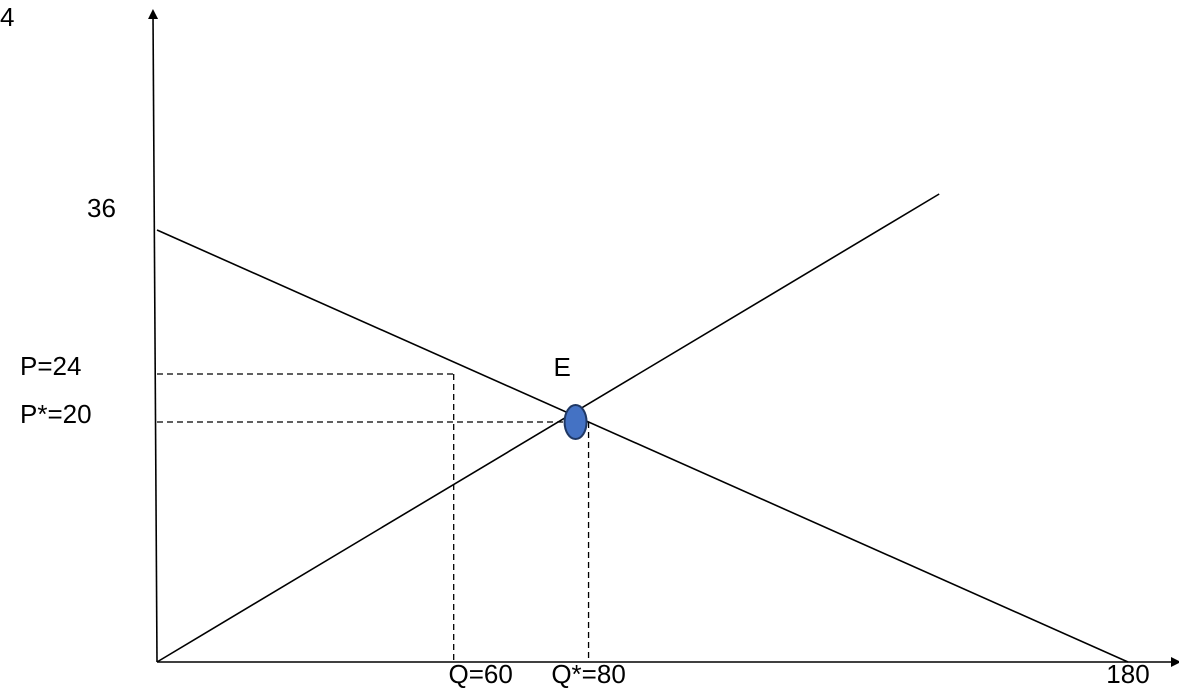  Describe the element at coordinates (1127, 674) in the screenshot. I see `x-tick-label: 180` at that location.